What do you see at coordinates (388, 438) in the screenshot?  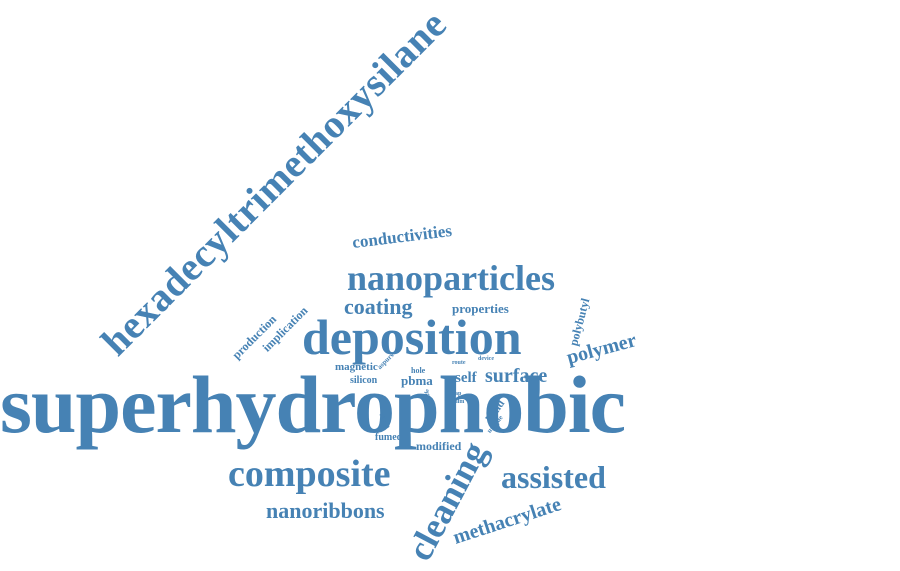 I see `word-fumed: fumed` at bounding box center [388, 438].